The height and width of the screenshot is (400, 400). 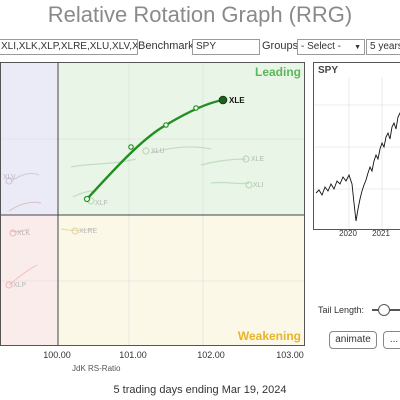 What do you see at coordinates (258, 159) in the screenshot?
I see `faded-label-xle-faint: XLE` at bounding box center [258, 159].